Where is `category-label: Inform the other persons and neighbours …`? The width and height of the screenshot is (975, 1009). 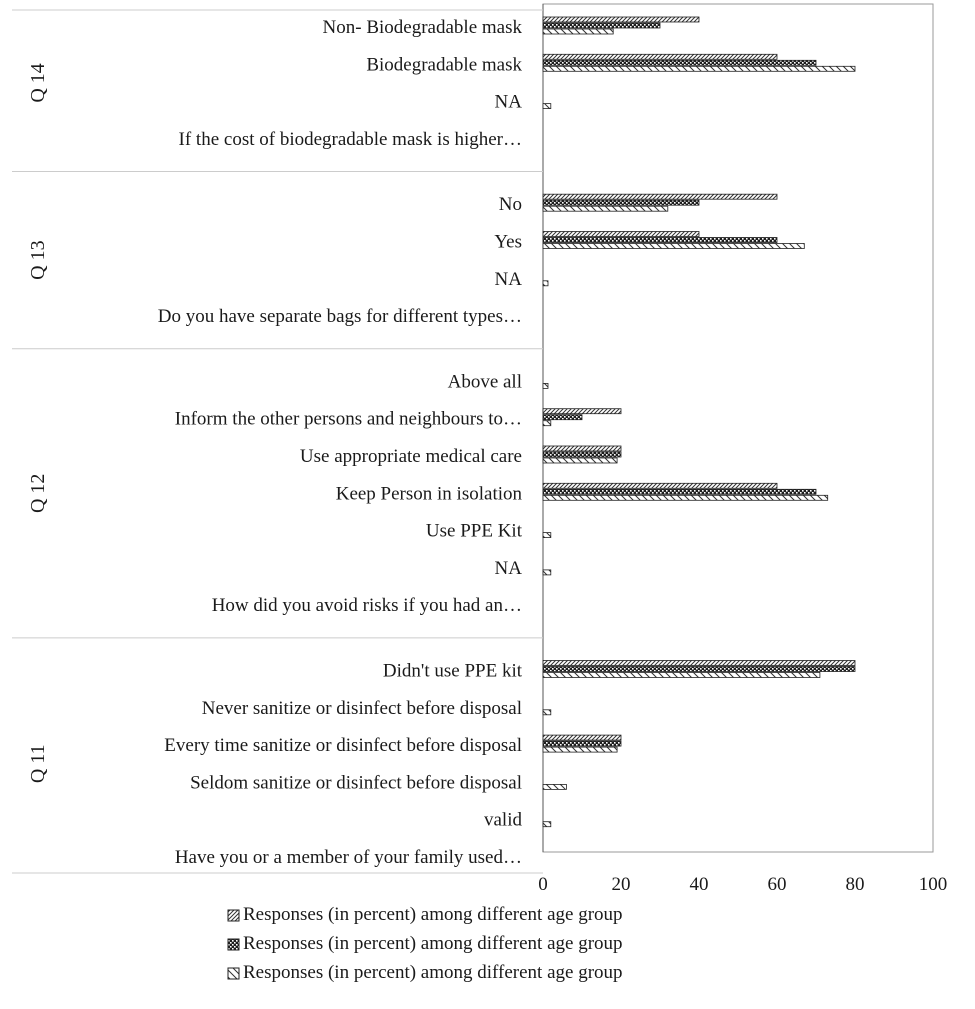 category-label: Inform the other persons and neighbours … is located at coordinates (348, 419).